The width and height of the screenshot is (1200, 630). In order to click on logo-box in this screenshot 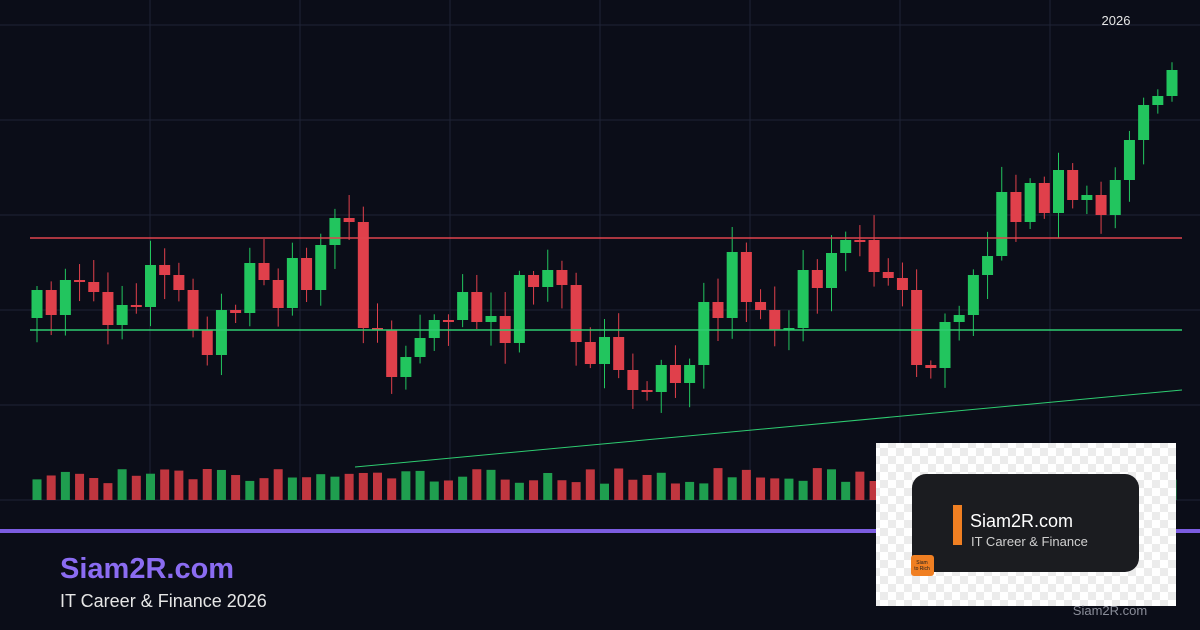, I will do `click(1025, 523)`.